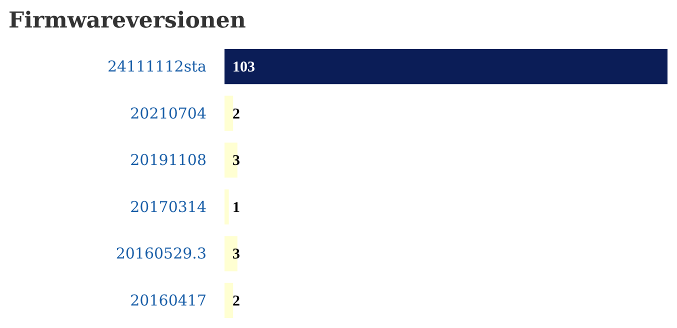  What do you see at coordinates (168, 160) in the screenshot?
I see `y-tick-label: 20191108` at bounding box center [168, 160].